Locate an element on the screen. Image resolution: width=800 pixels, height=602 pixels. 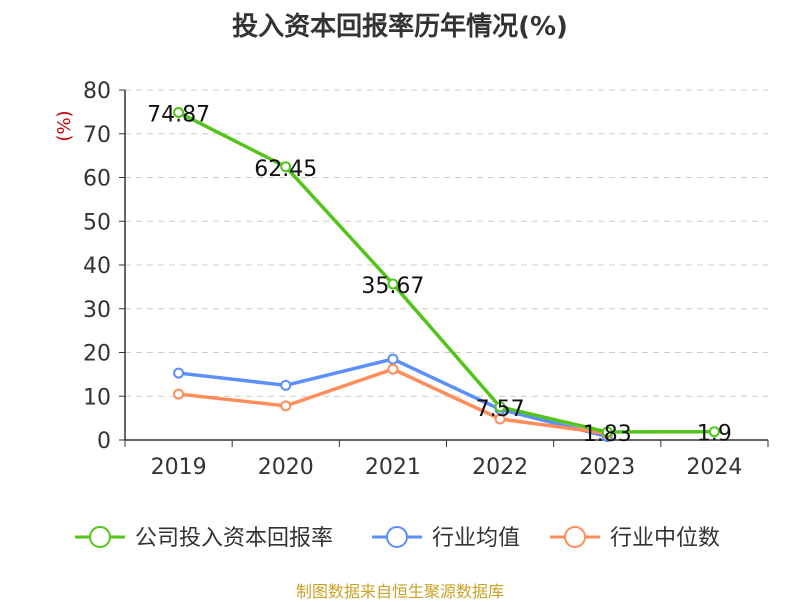
y-tick-label: 40 is located at coordinates (97, 266).